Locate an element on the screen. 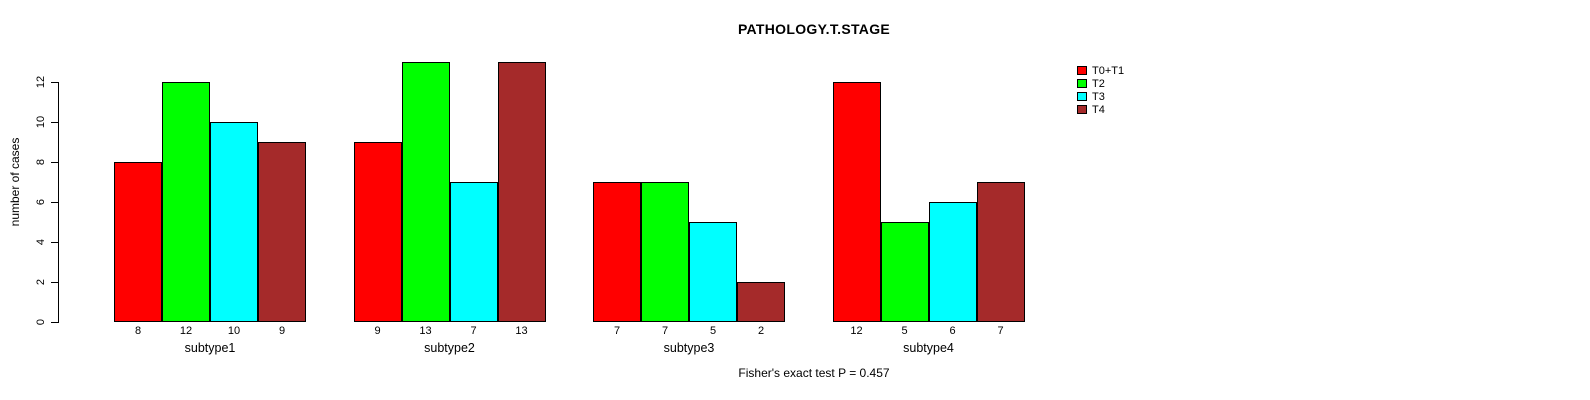  y-axis-line is located at coordinates (58, 202).